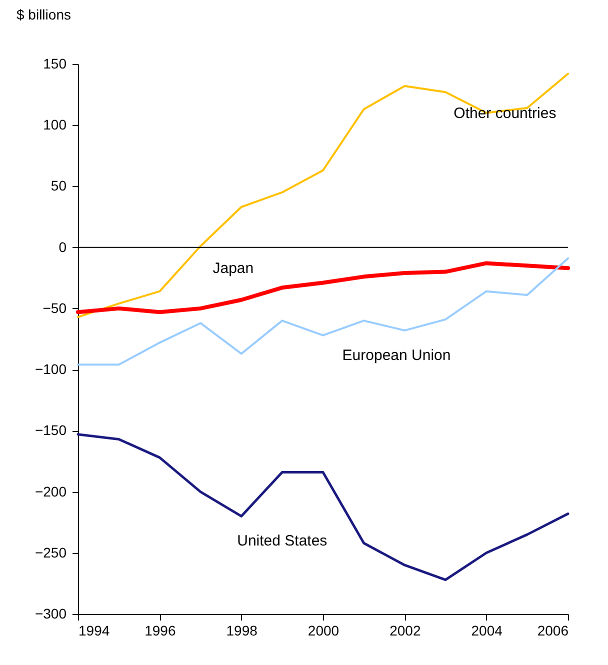 The width and height of the screenshot is (608, 665). Describe the element at coordinates (487, 630) in the screenshot. I see `x-tick-label: 2004` at that location.